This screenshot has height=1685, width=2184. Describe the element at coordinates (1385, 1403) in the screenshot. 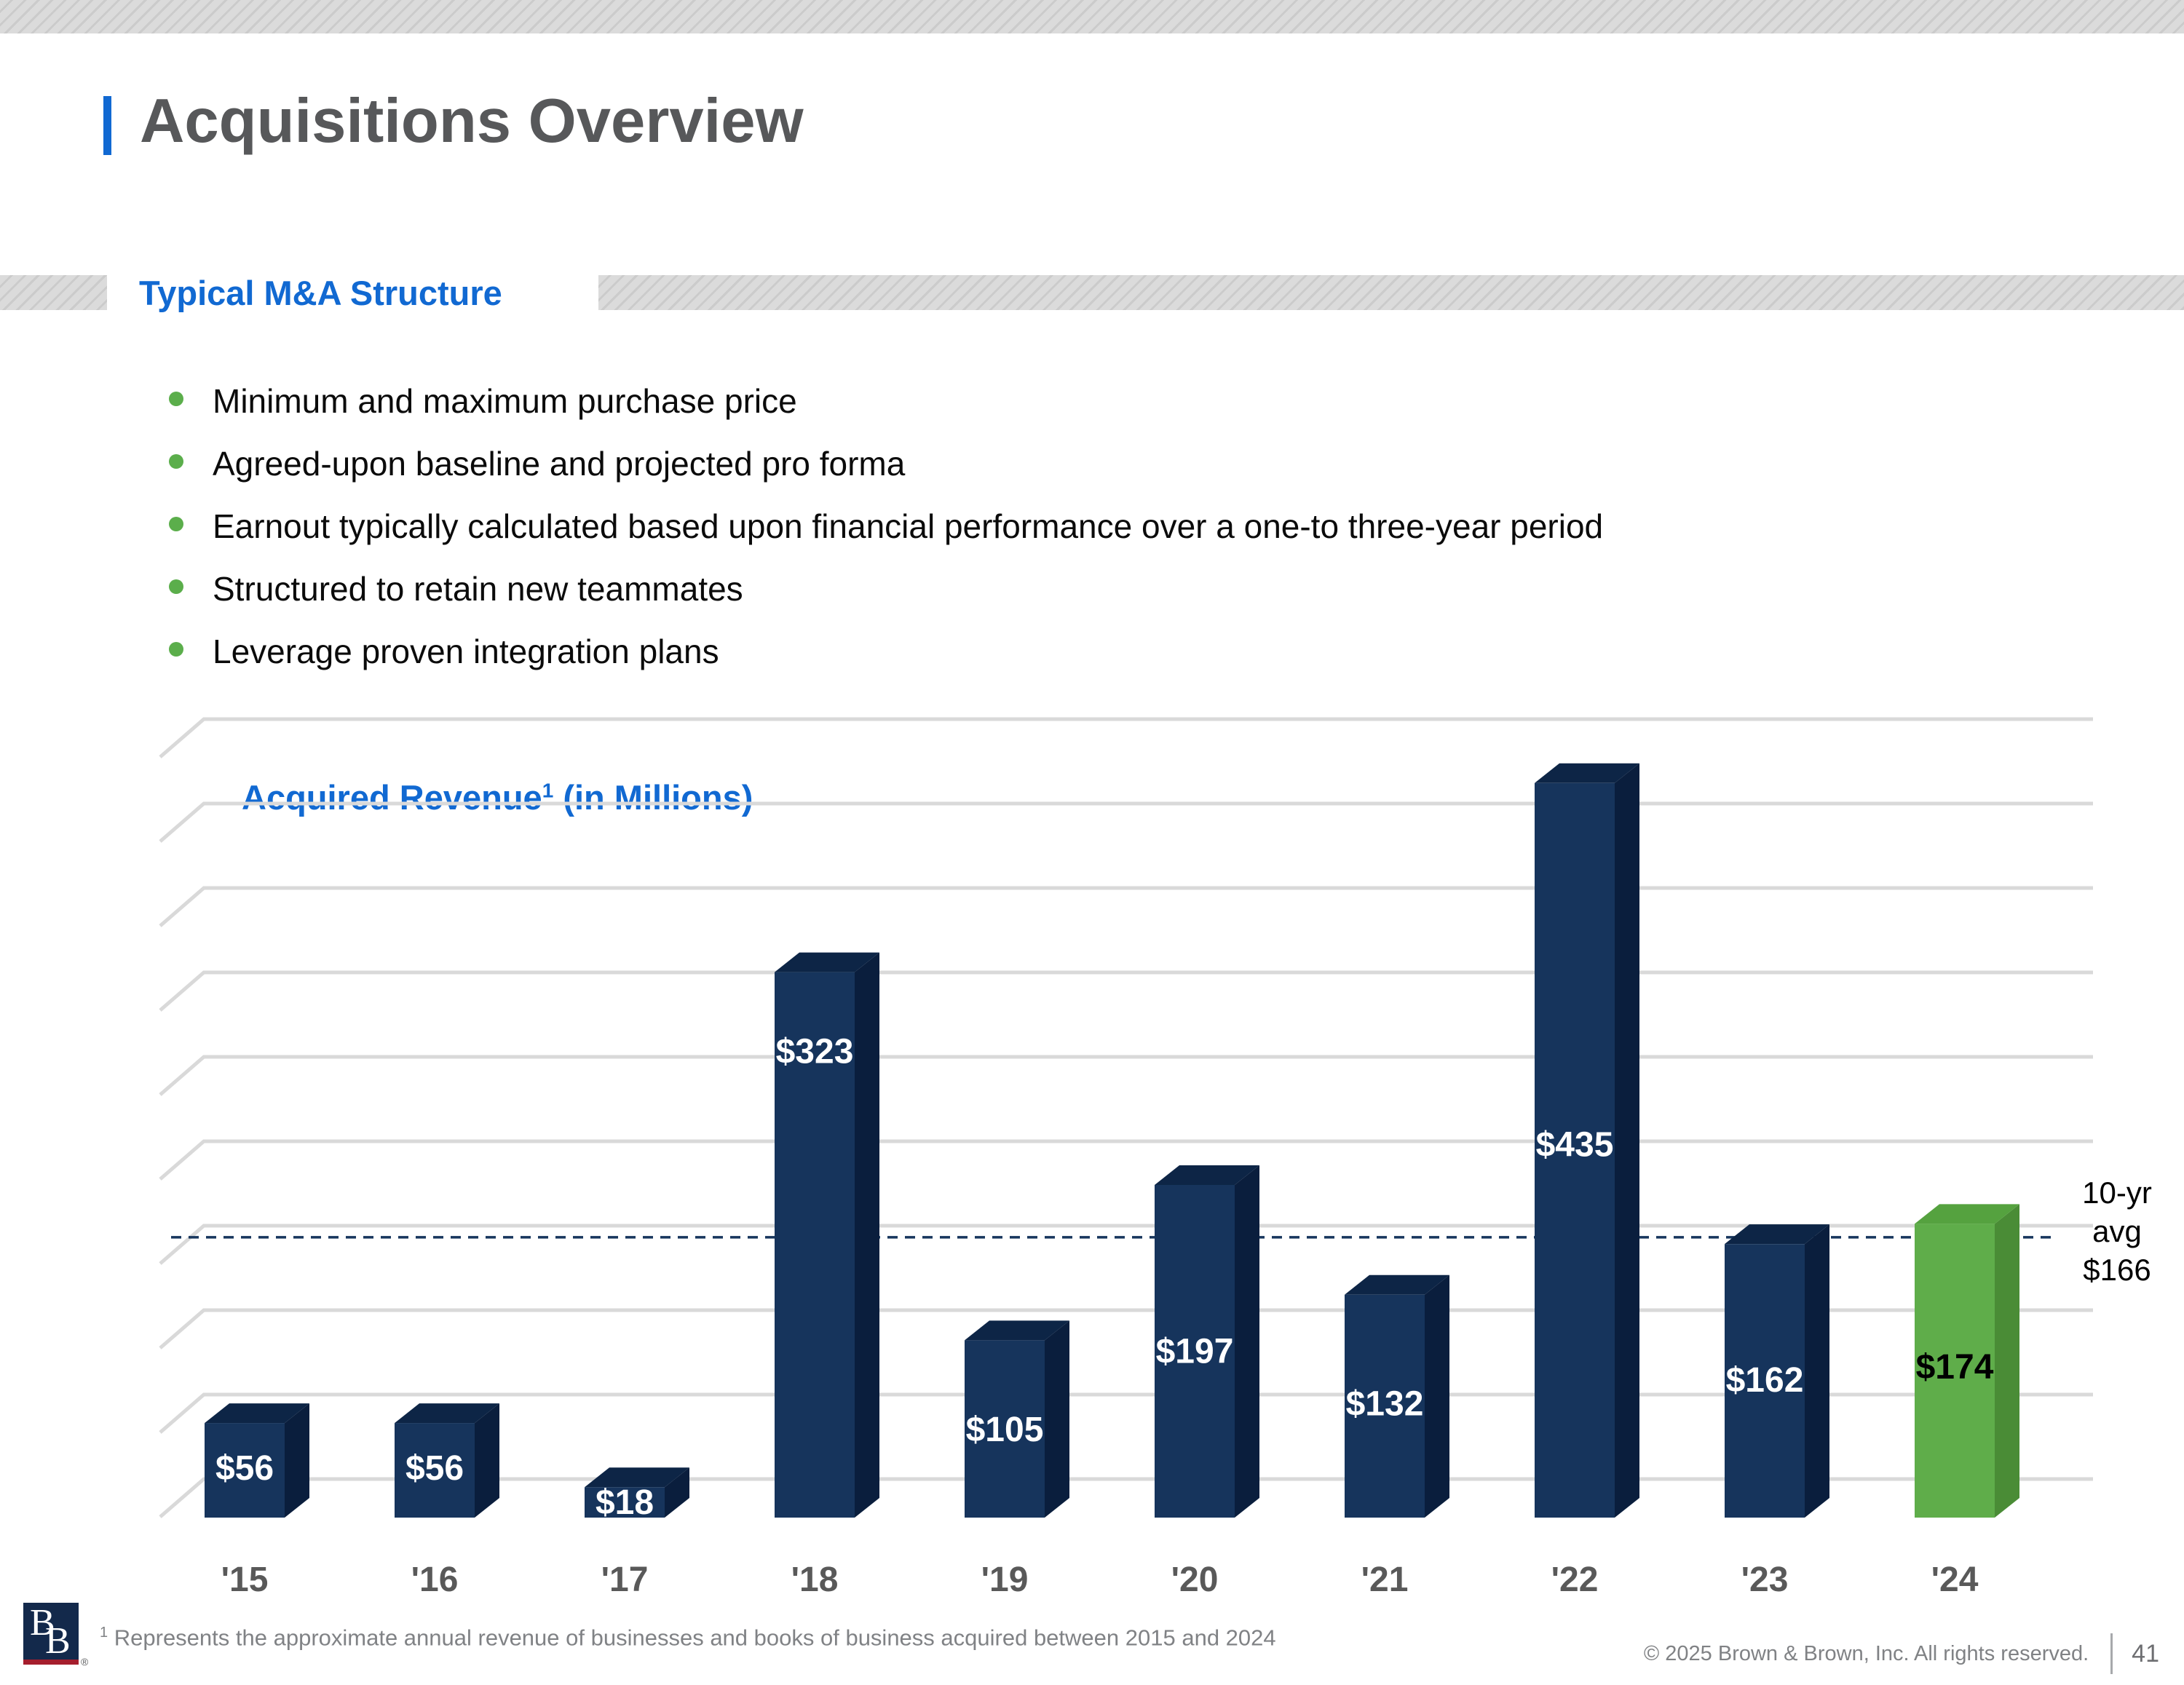

I see `bar-value-label: $132` at that location.